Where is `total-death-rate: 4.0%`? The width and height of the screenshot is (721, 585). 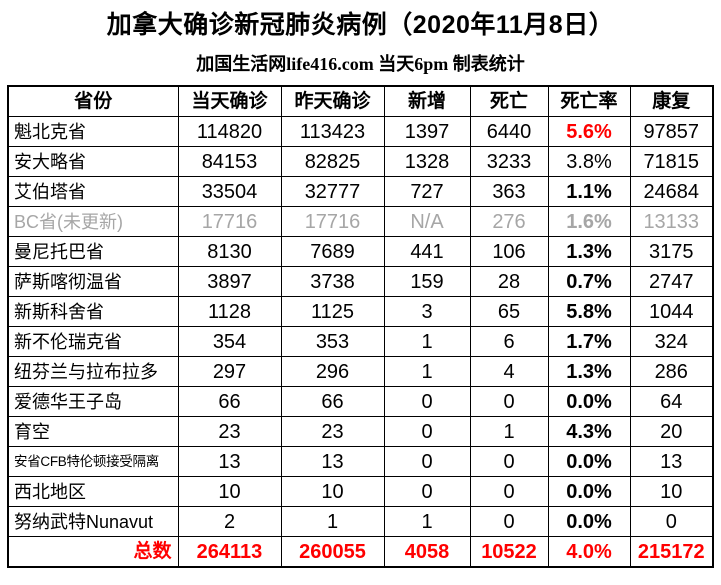 total-death-rate: 4.0% is located at coordinates (589, 552).